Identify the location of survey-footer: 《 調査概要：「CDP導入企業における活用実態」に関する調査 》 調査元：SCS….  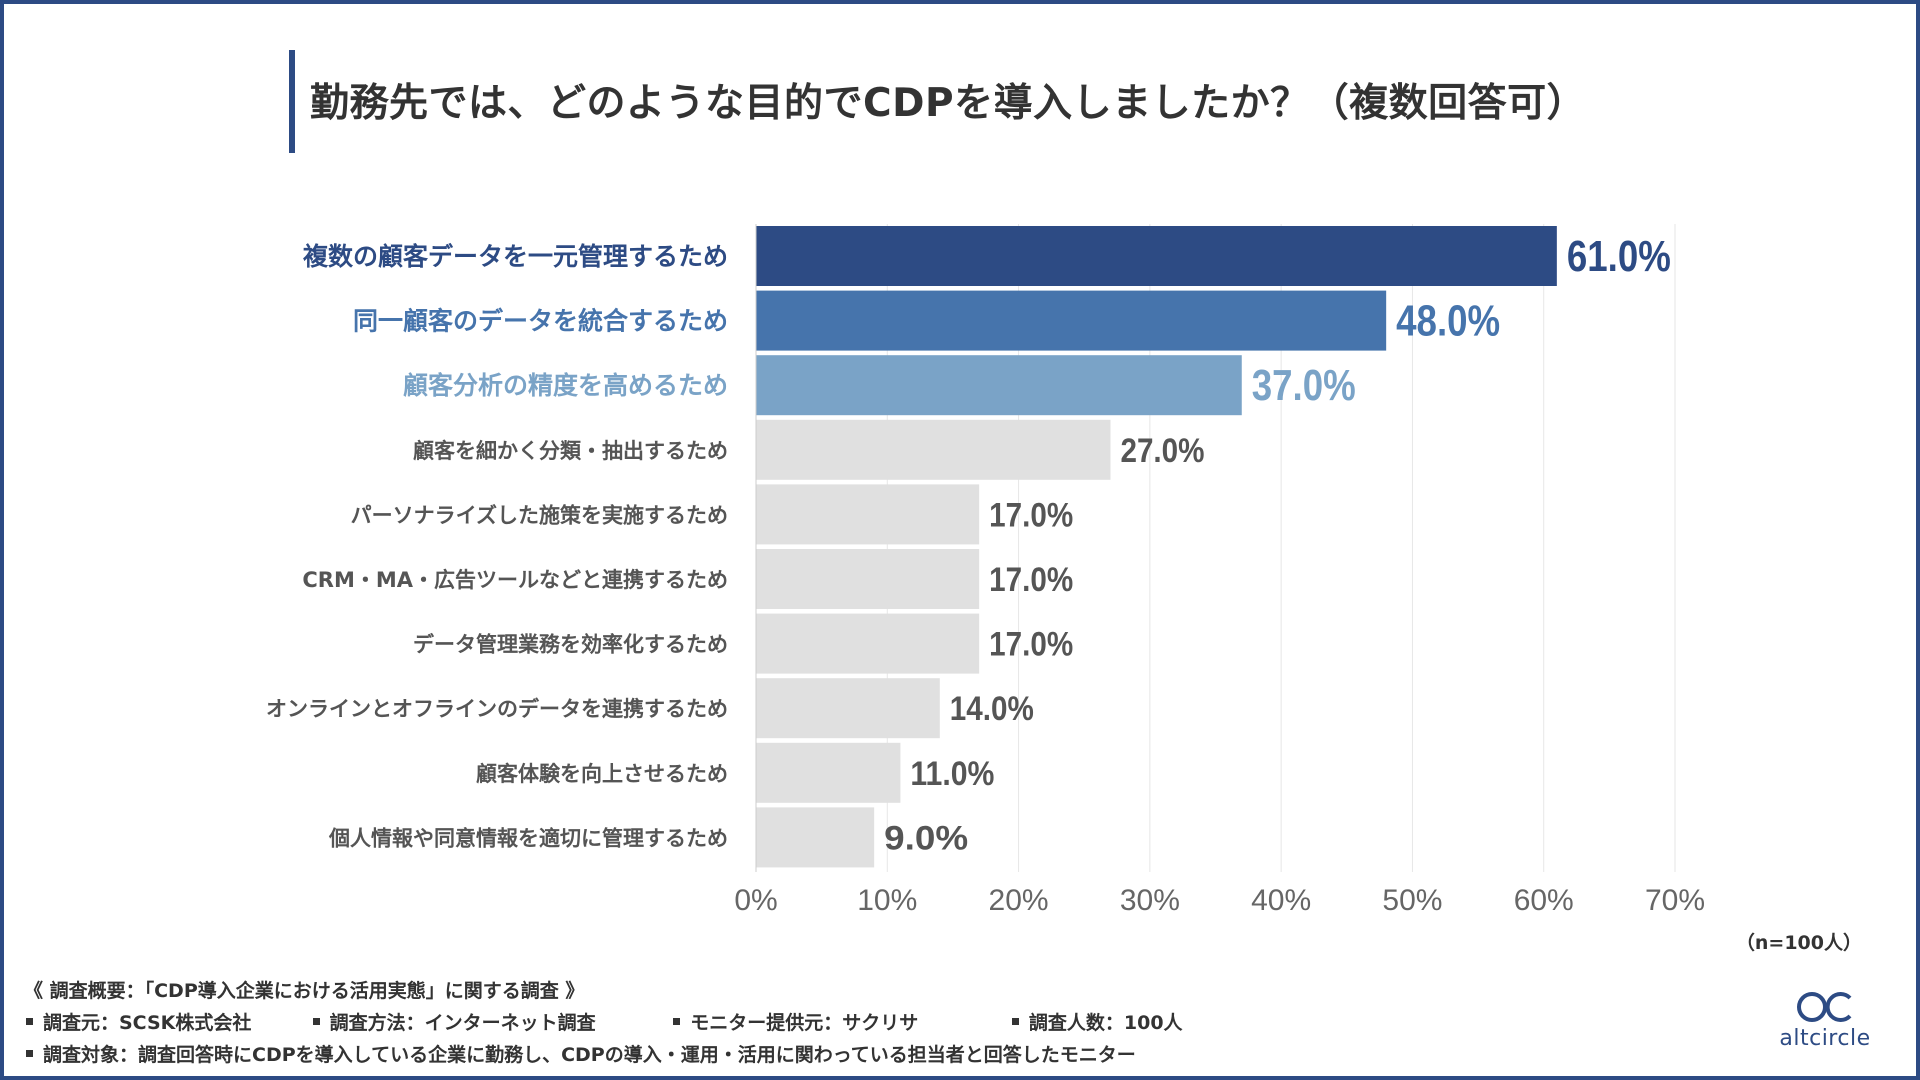
(603, 1023).